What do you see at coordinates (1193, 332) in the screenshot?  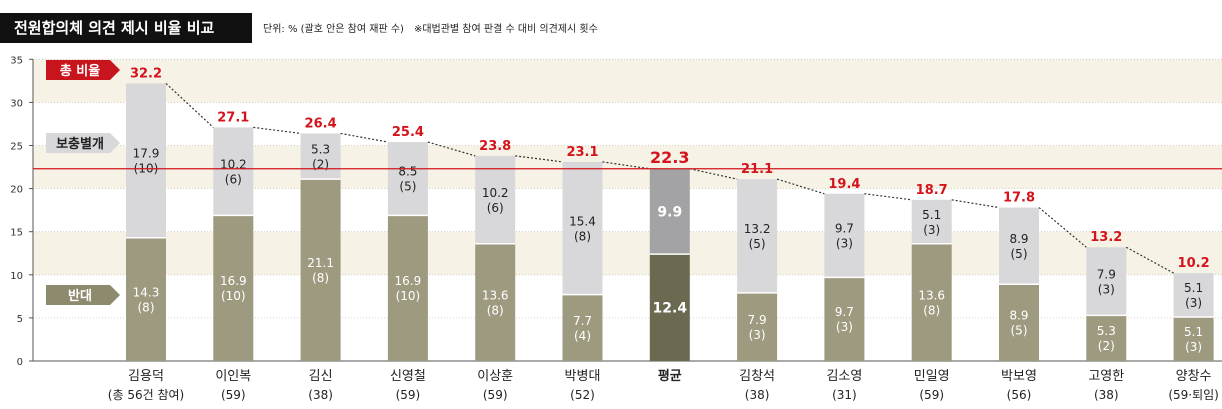 I see `oppose-value-label: 5.1` at bounding box center [1193, 332].